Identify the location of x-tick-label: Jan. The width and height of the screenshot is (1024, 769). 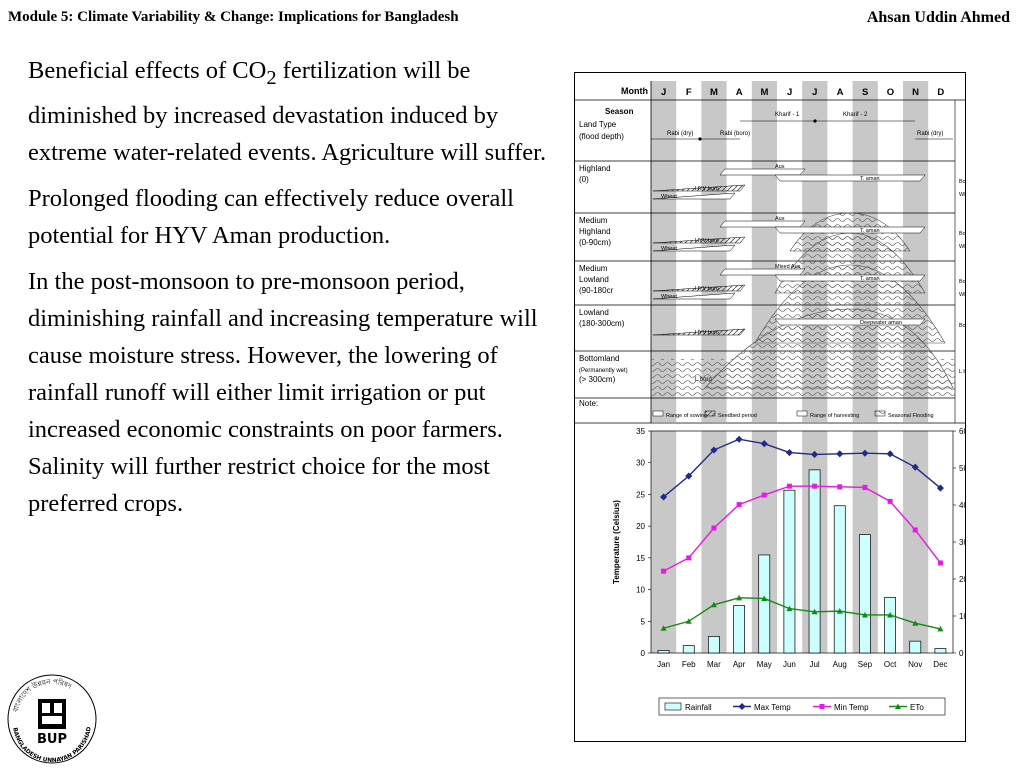
(663, 664).